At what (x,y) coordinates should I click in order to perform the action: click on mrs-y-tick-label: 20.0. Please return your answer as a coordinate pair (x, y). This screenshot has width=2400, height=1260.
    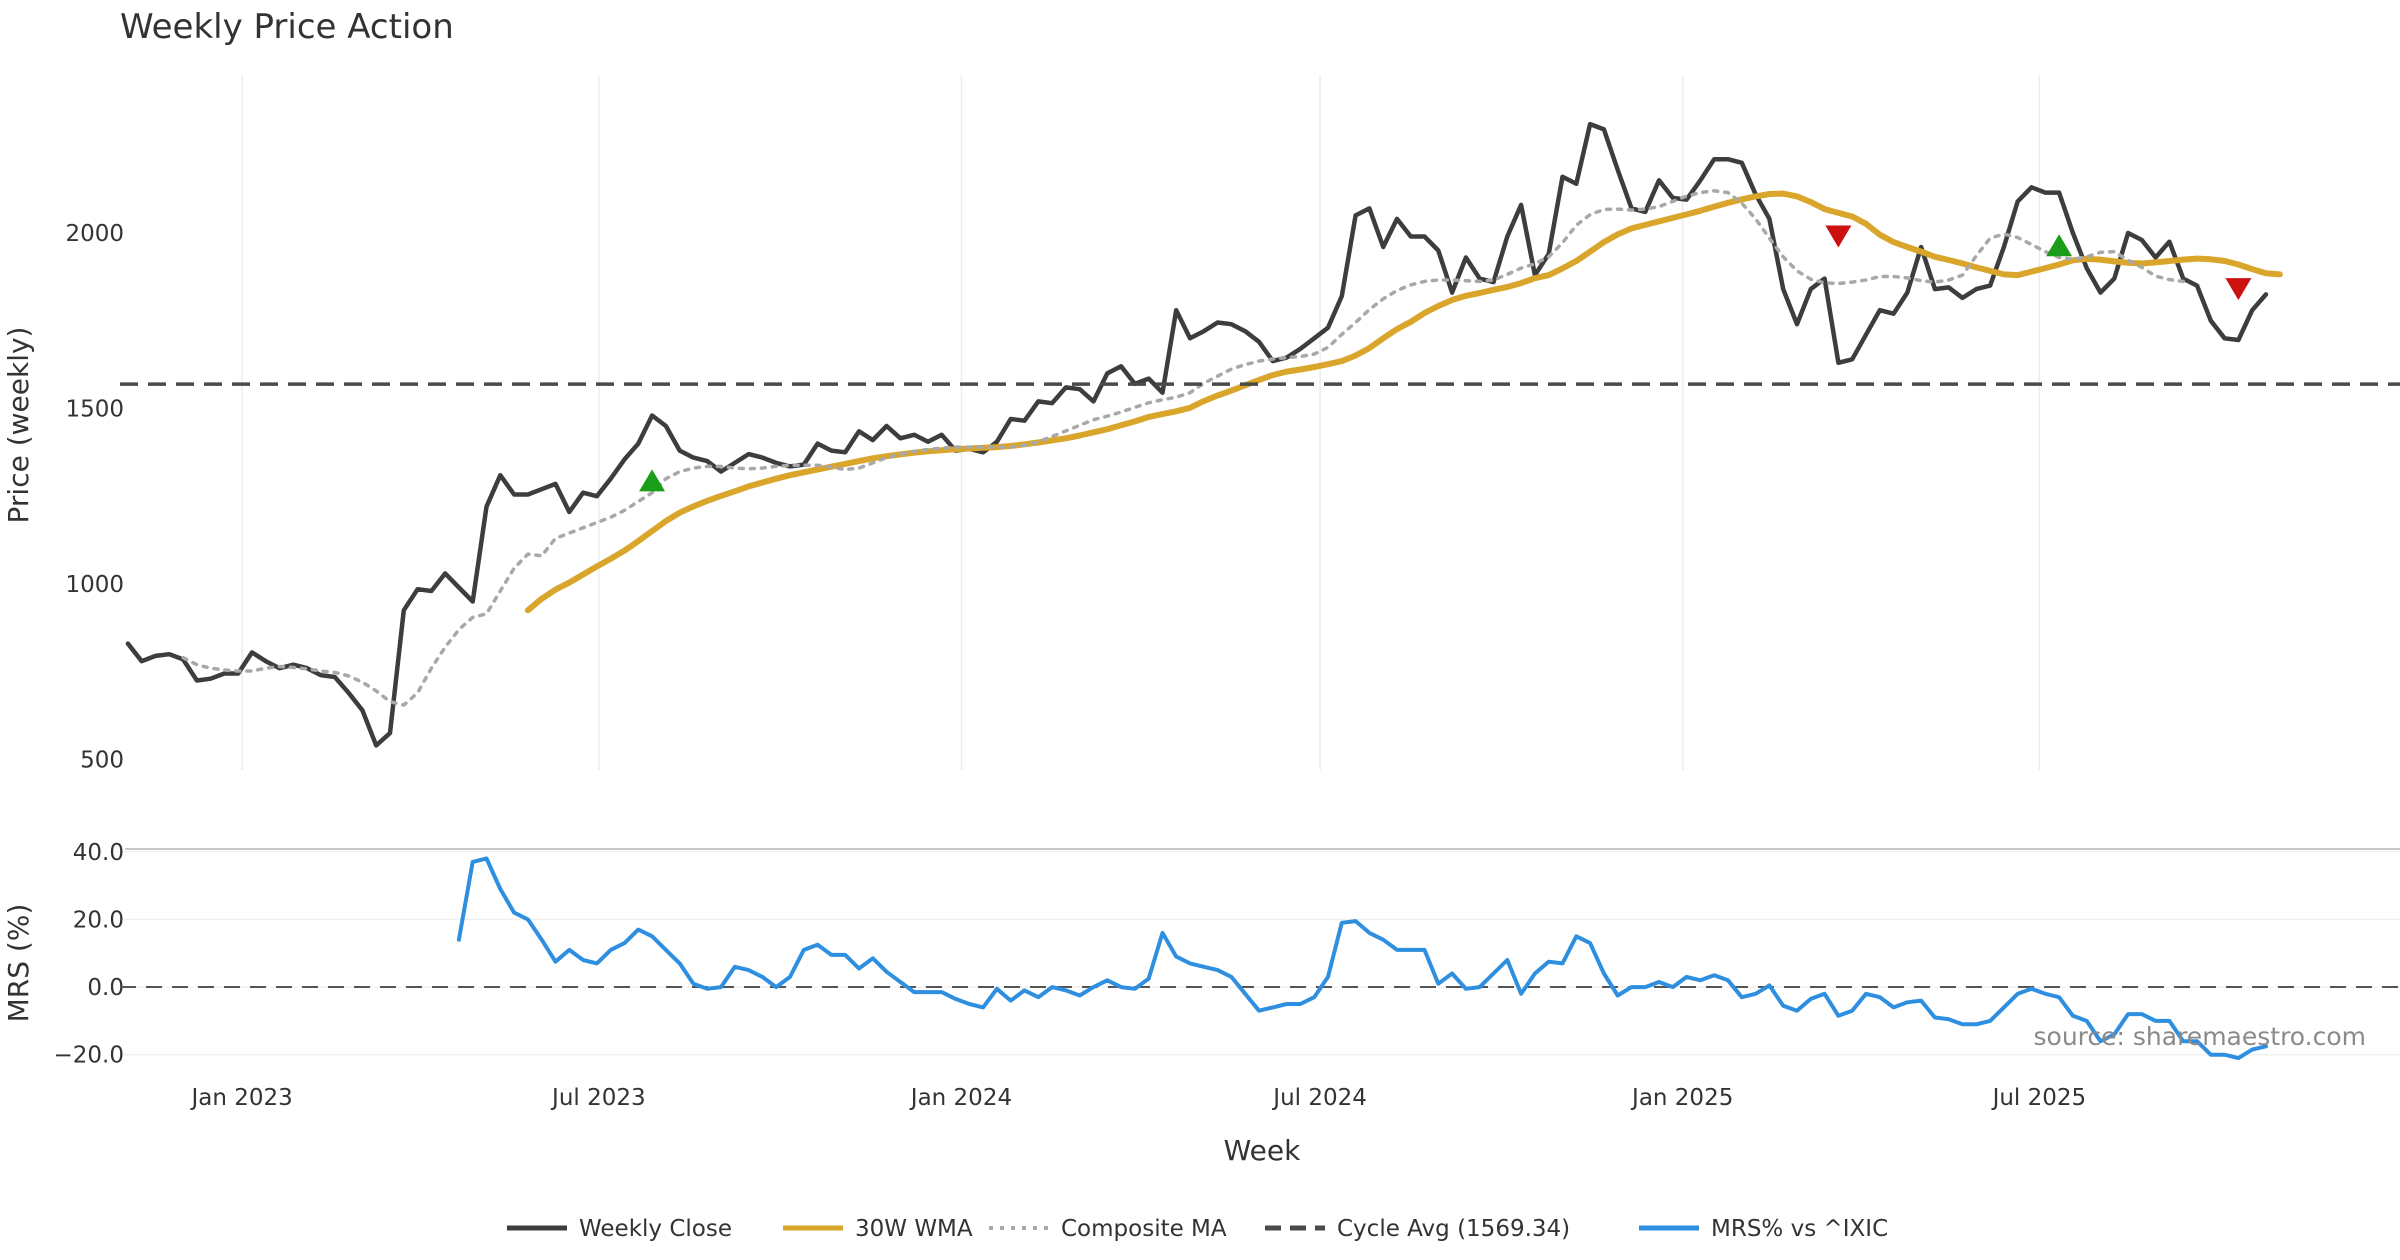
    Looking at the image, I should click on (98, 920).